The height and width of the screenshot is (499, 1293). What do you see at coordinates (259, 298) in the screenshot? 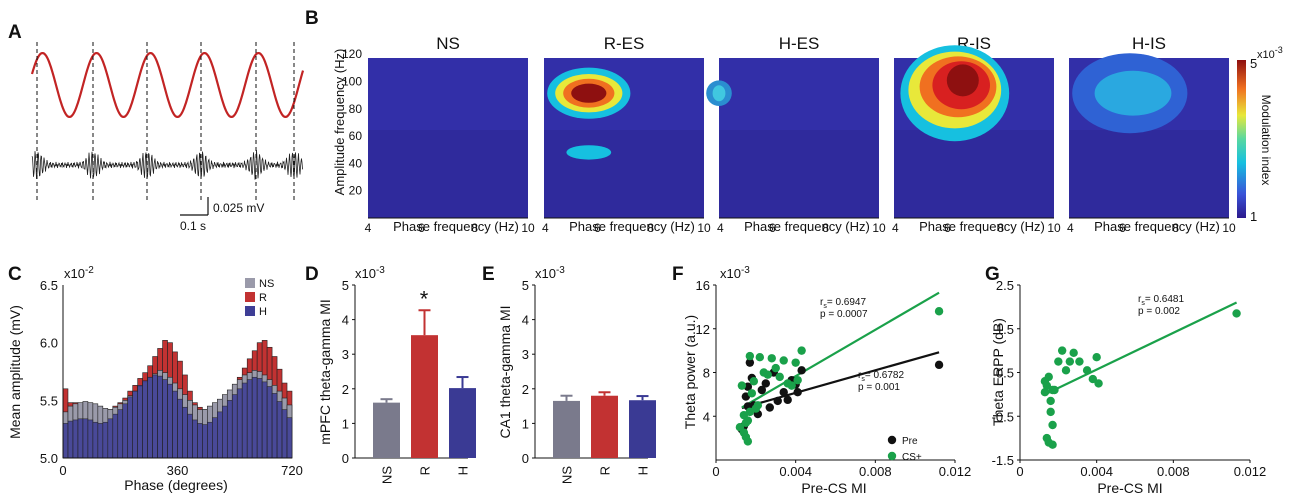
I see `c-legend: NS RH` at bounding box center [259, 298].